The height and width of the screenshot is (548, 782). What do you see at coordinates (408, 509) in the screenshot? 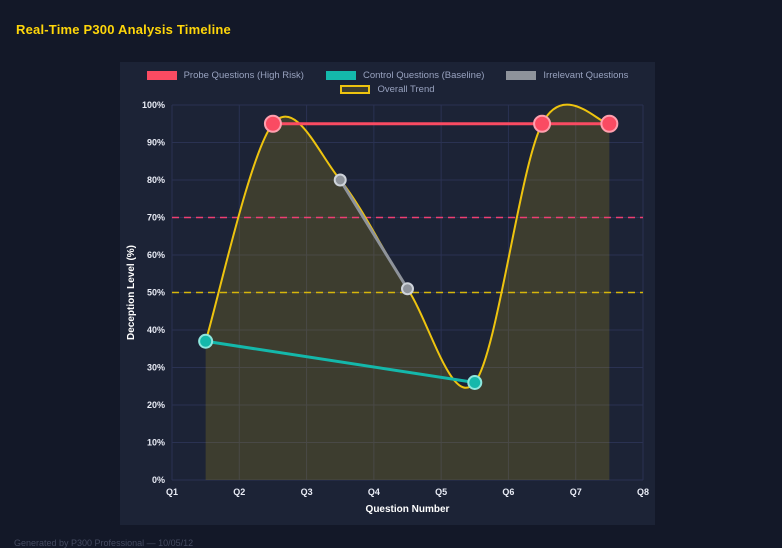
I see `x-axis-title: Question Number` at bounding box center [408, 509].